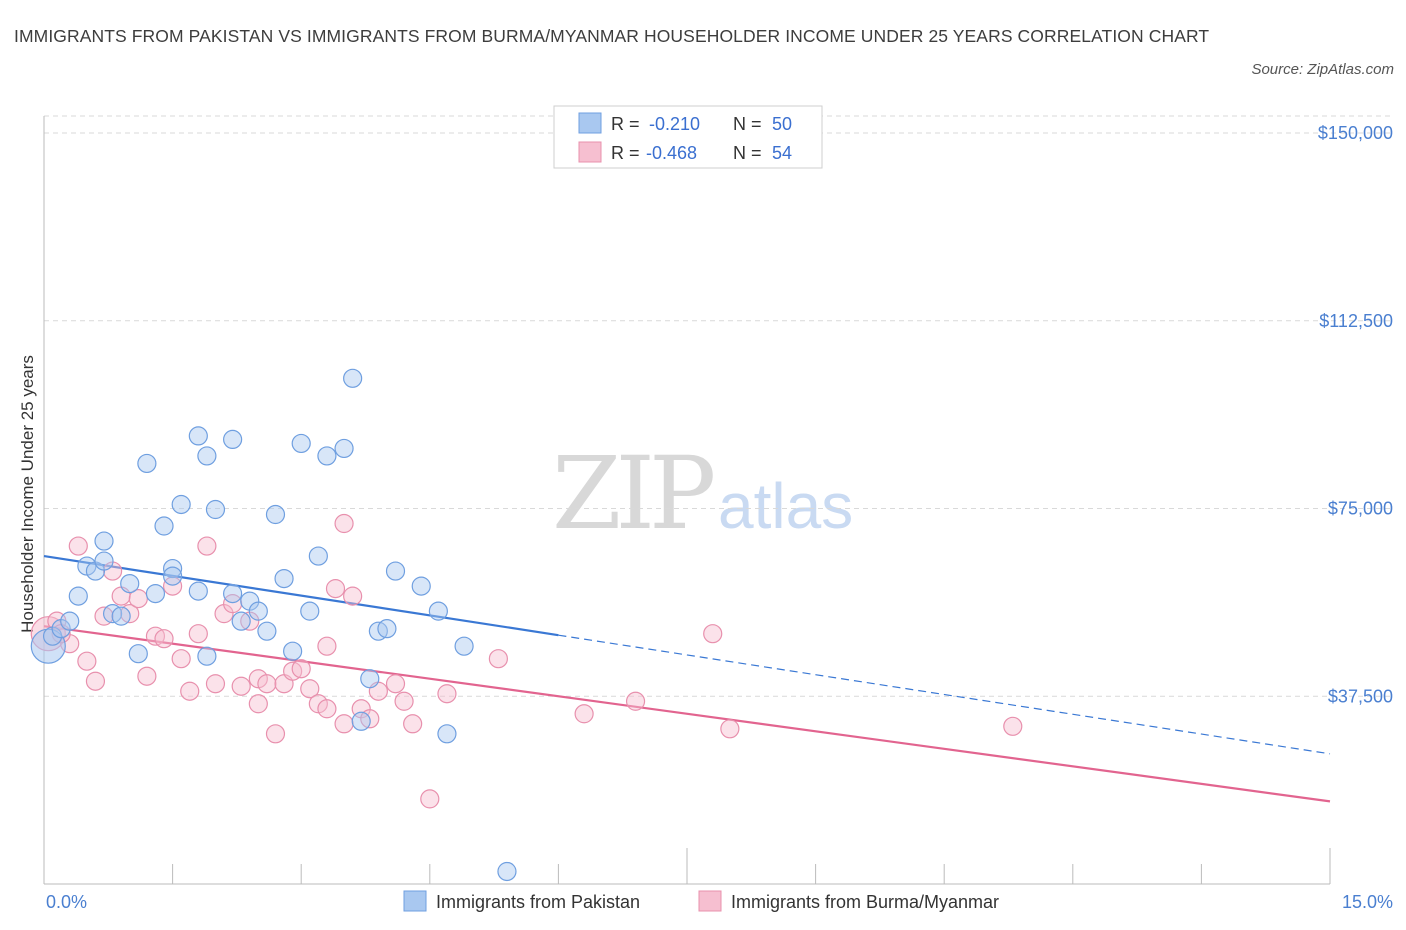 This screenshot has height=930, width=1406. Describe the element at coordinates (865, 902) in the screenshot. I see `series-legend-label-burma: Immigrants from Burma/Myanmar` at that location.